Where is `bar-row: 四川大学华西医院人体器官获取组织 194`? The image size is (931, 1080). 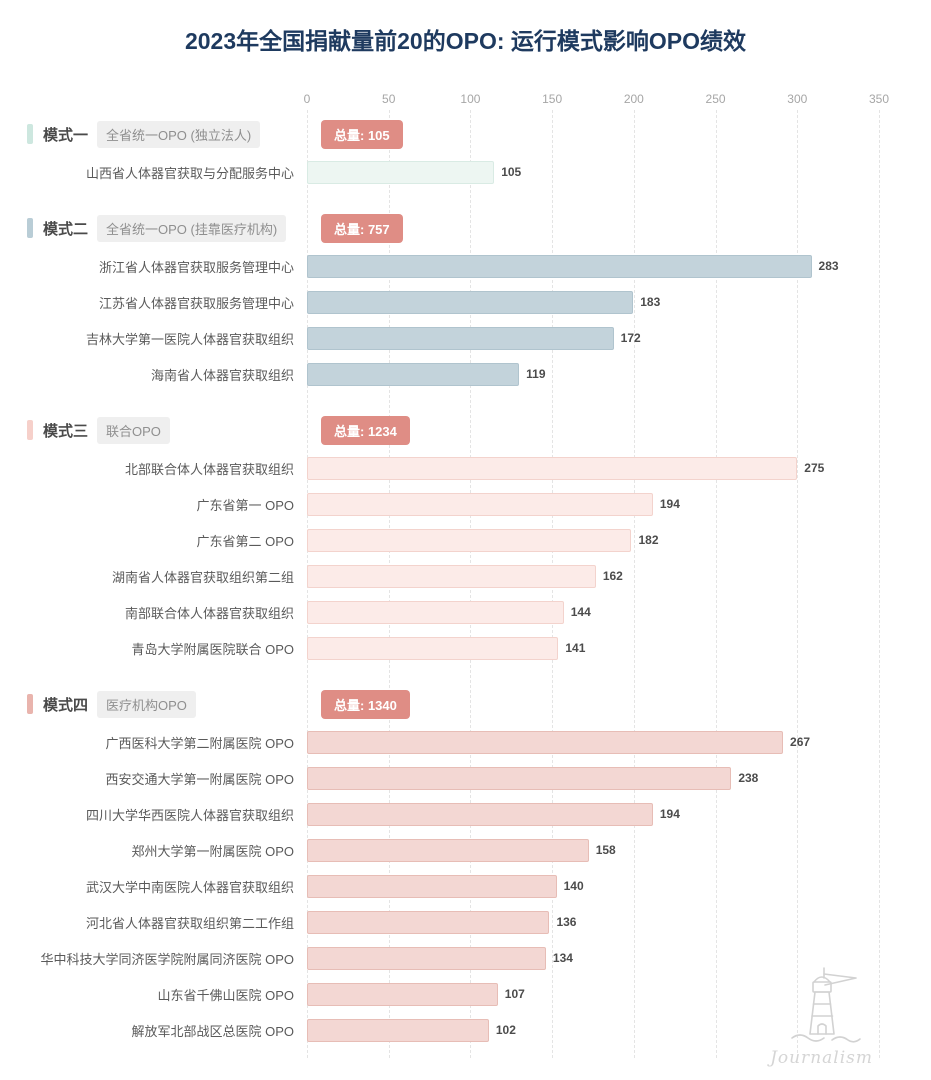 bar-row: 四川大学华西医院人体器官获取组织 194 is located at coordinates (465, 814).